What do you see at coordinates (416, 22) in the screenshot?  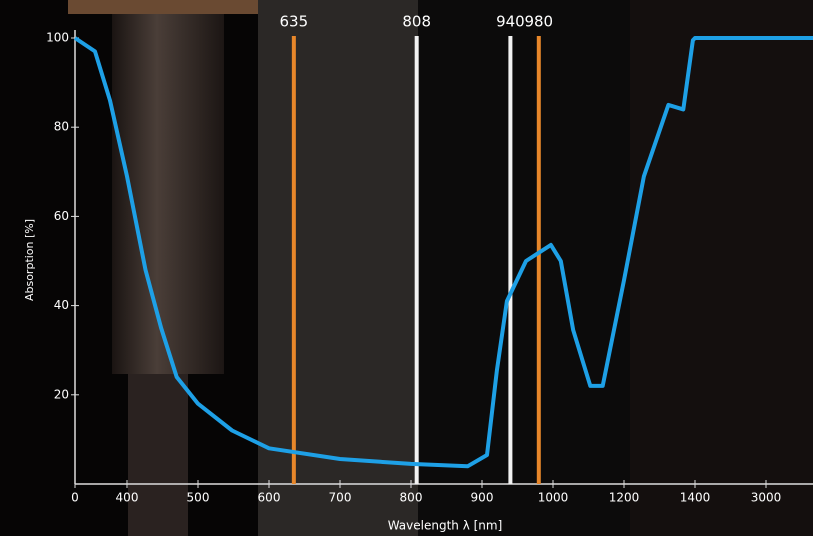 I see `marker-label: 808` at bounding box center [416, 22].